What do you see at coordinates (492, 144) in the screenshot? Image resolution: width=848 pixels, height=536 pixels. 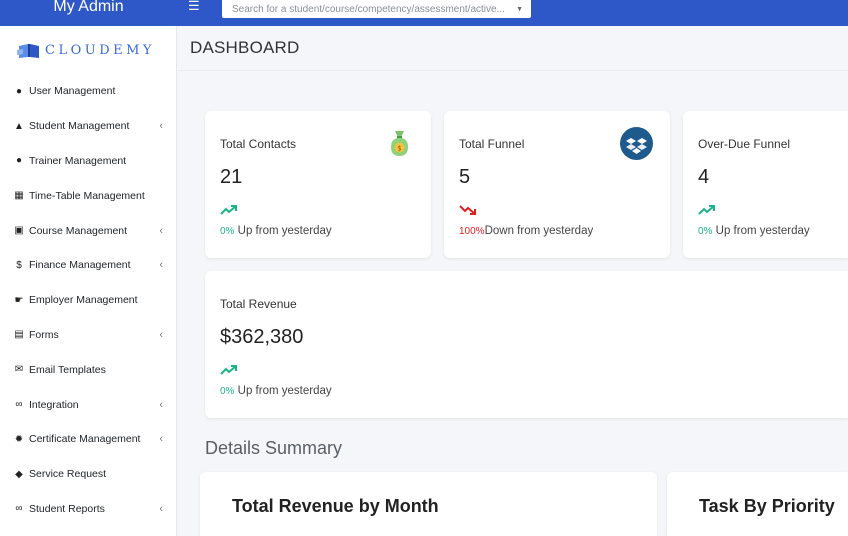 I see `stat-label: Total Funnel` at bounding box center [492, 144].